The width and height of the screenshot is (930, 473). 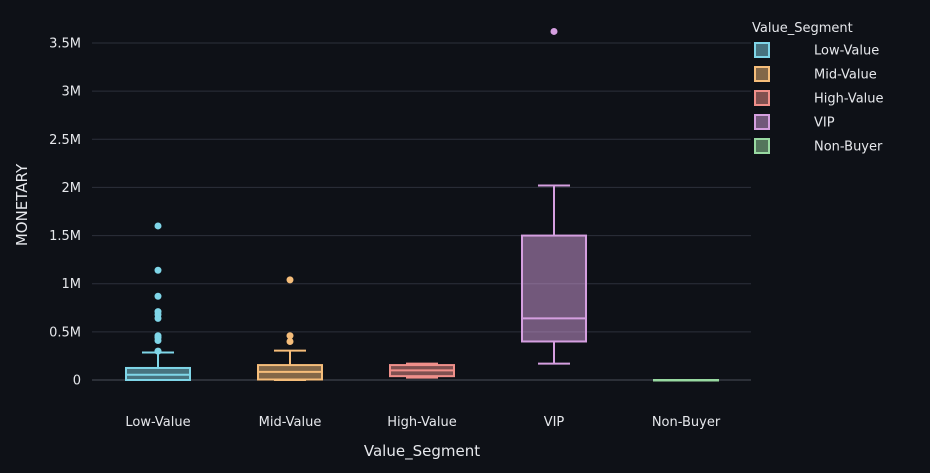 I want to click on legend-label: Non-Buyer, so click(x=848, y=147).